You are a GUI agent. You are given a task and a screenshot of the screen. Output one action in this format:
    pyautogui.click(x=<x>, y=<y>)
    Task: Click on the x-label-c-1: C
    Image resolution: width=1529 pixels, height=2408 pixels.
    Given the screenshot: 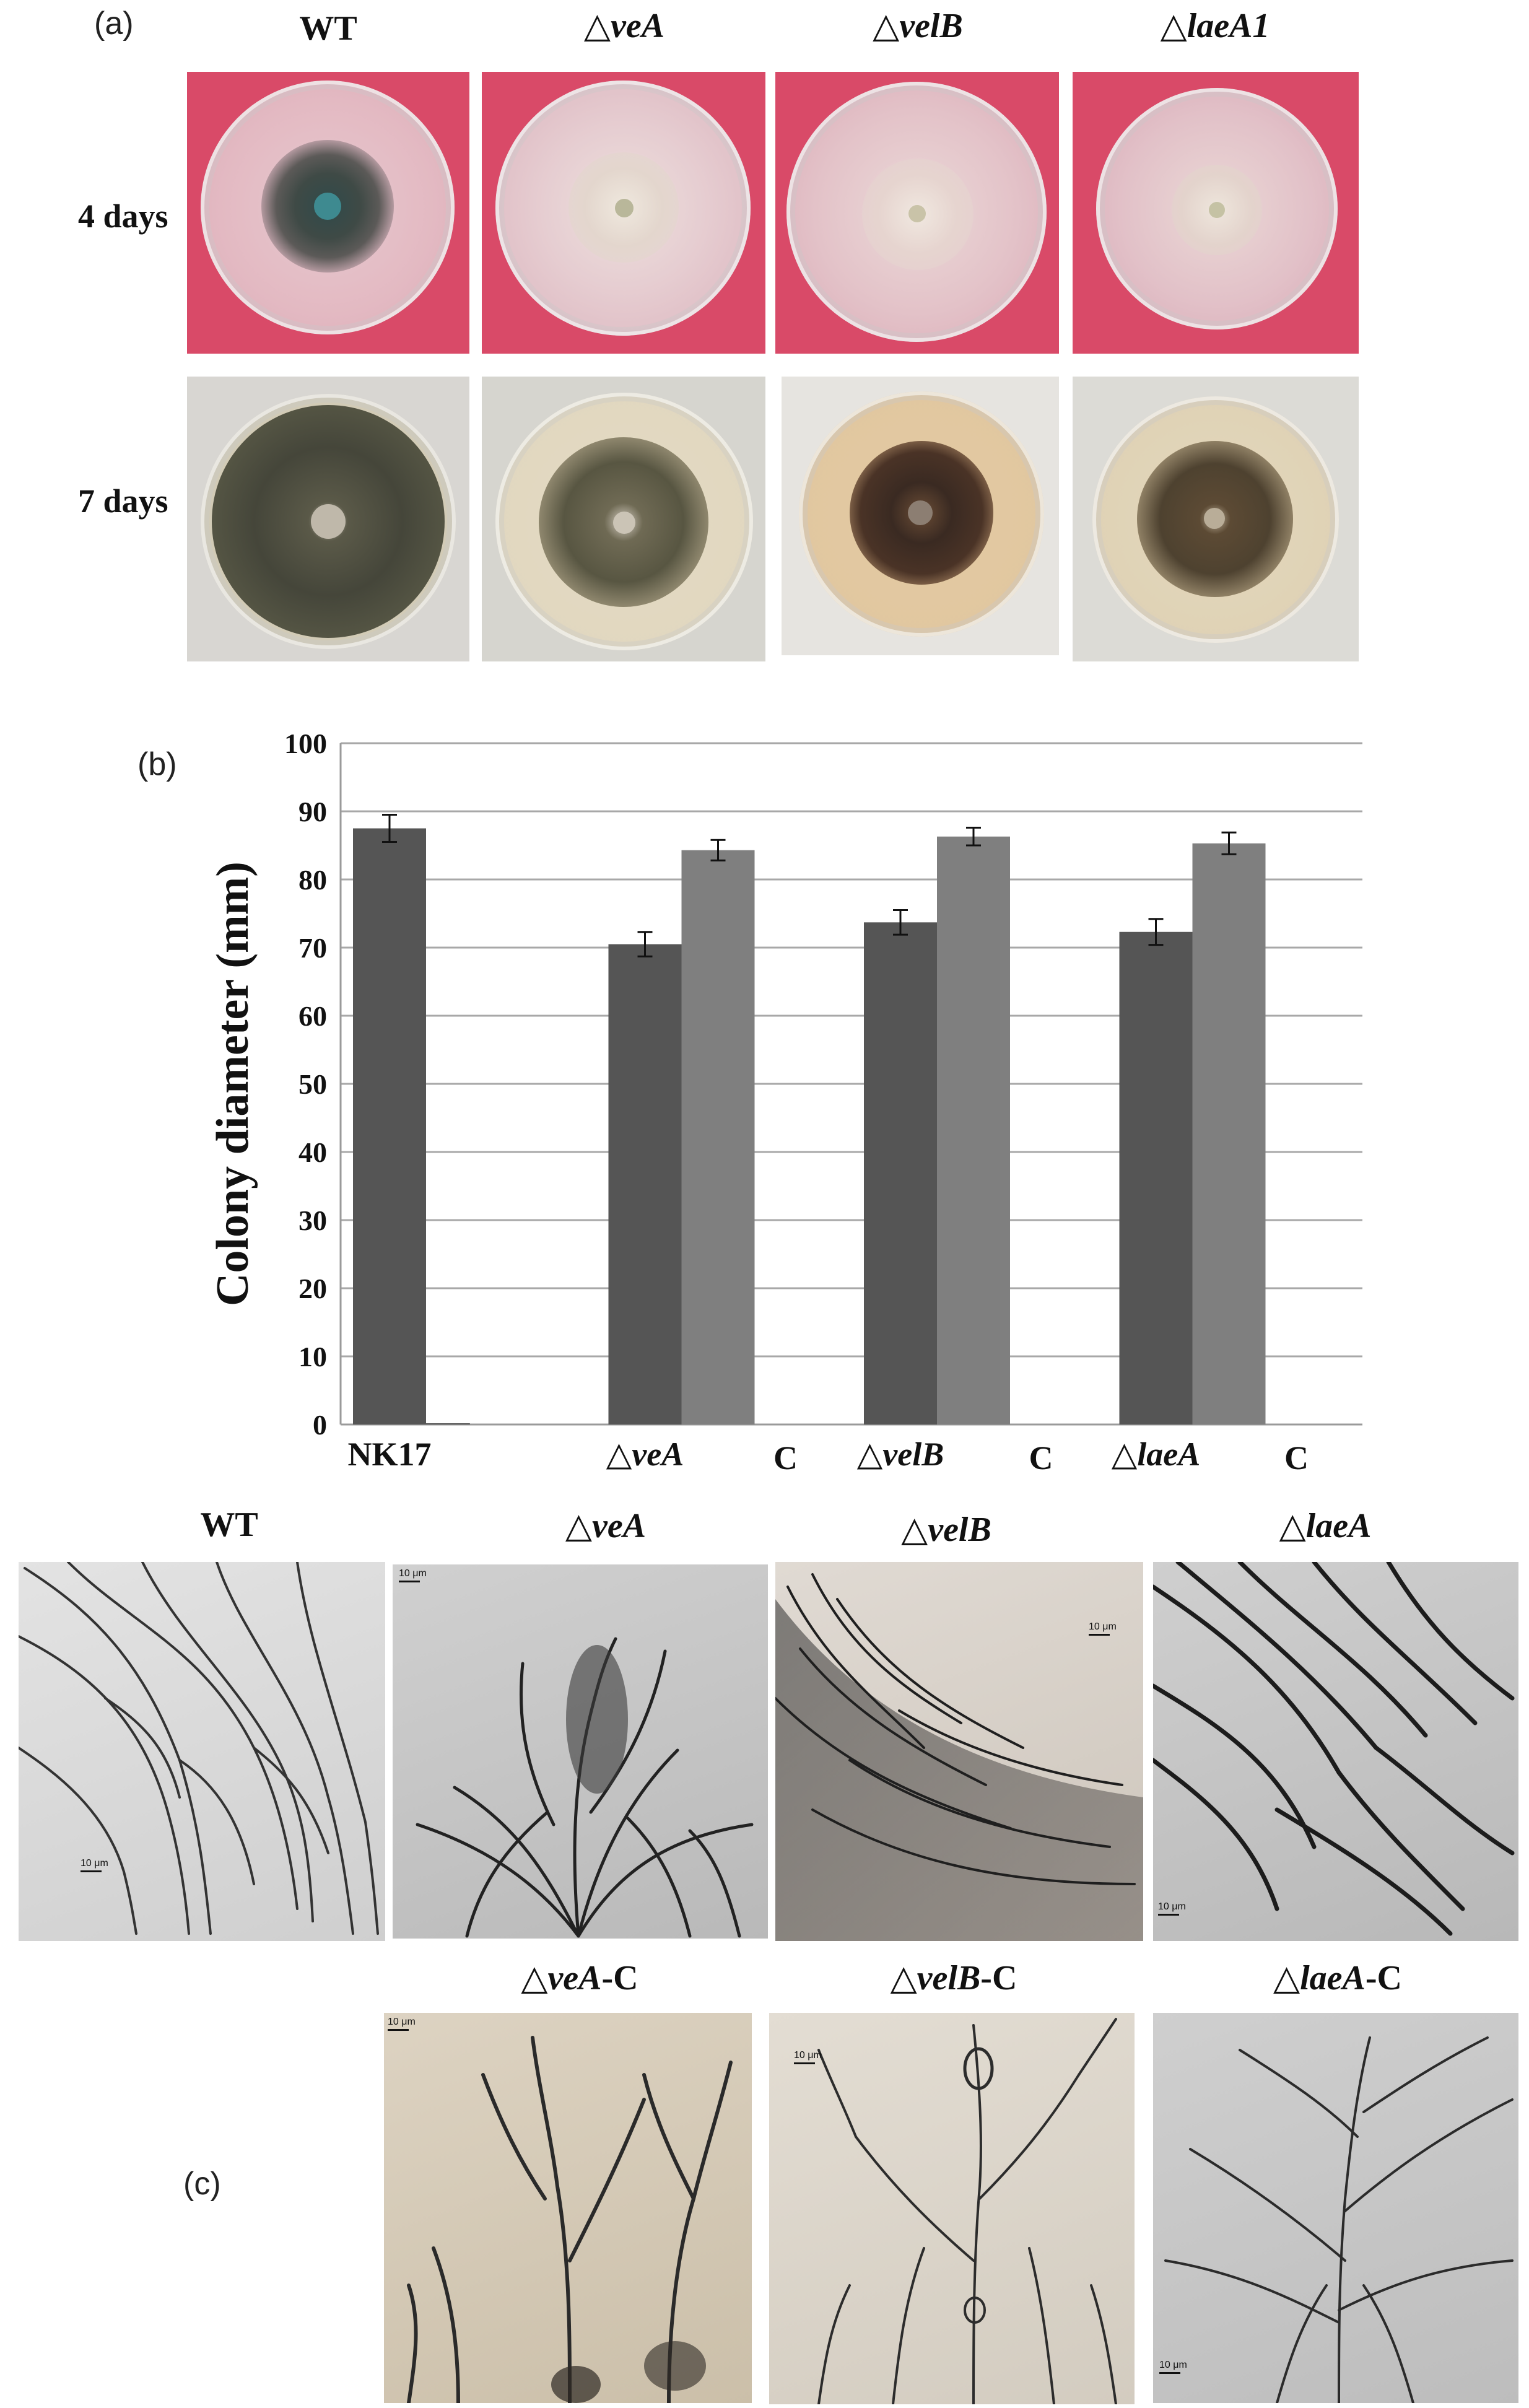 What is the action you would take?
    pyautogui.click(x=785, y=1458)
    